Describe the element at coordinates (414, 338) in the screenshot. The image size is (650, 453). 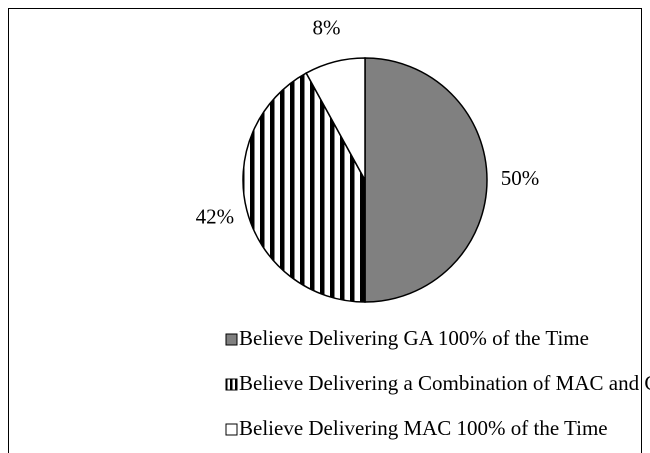
I see `legend-label: Believe Delivering GA 100% of the Time` at that location.